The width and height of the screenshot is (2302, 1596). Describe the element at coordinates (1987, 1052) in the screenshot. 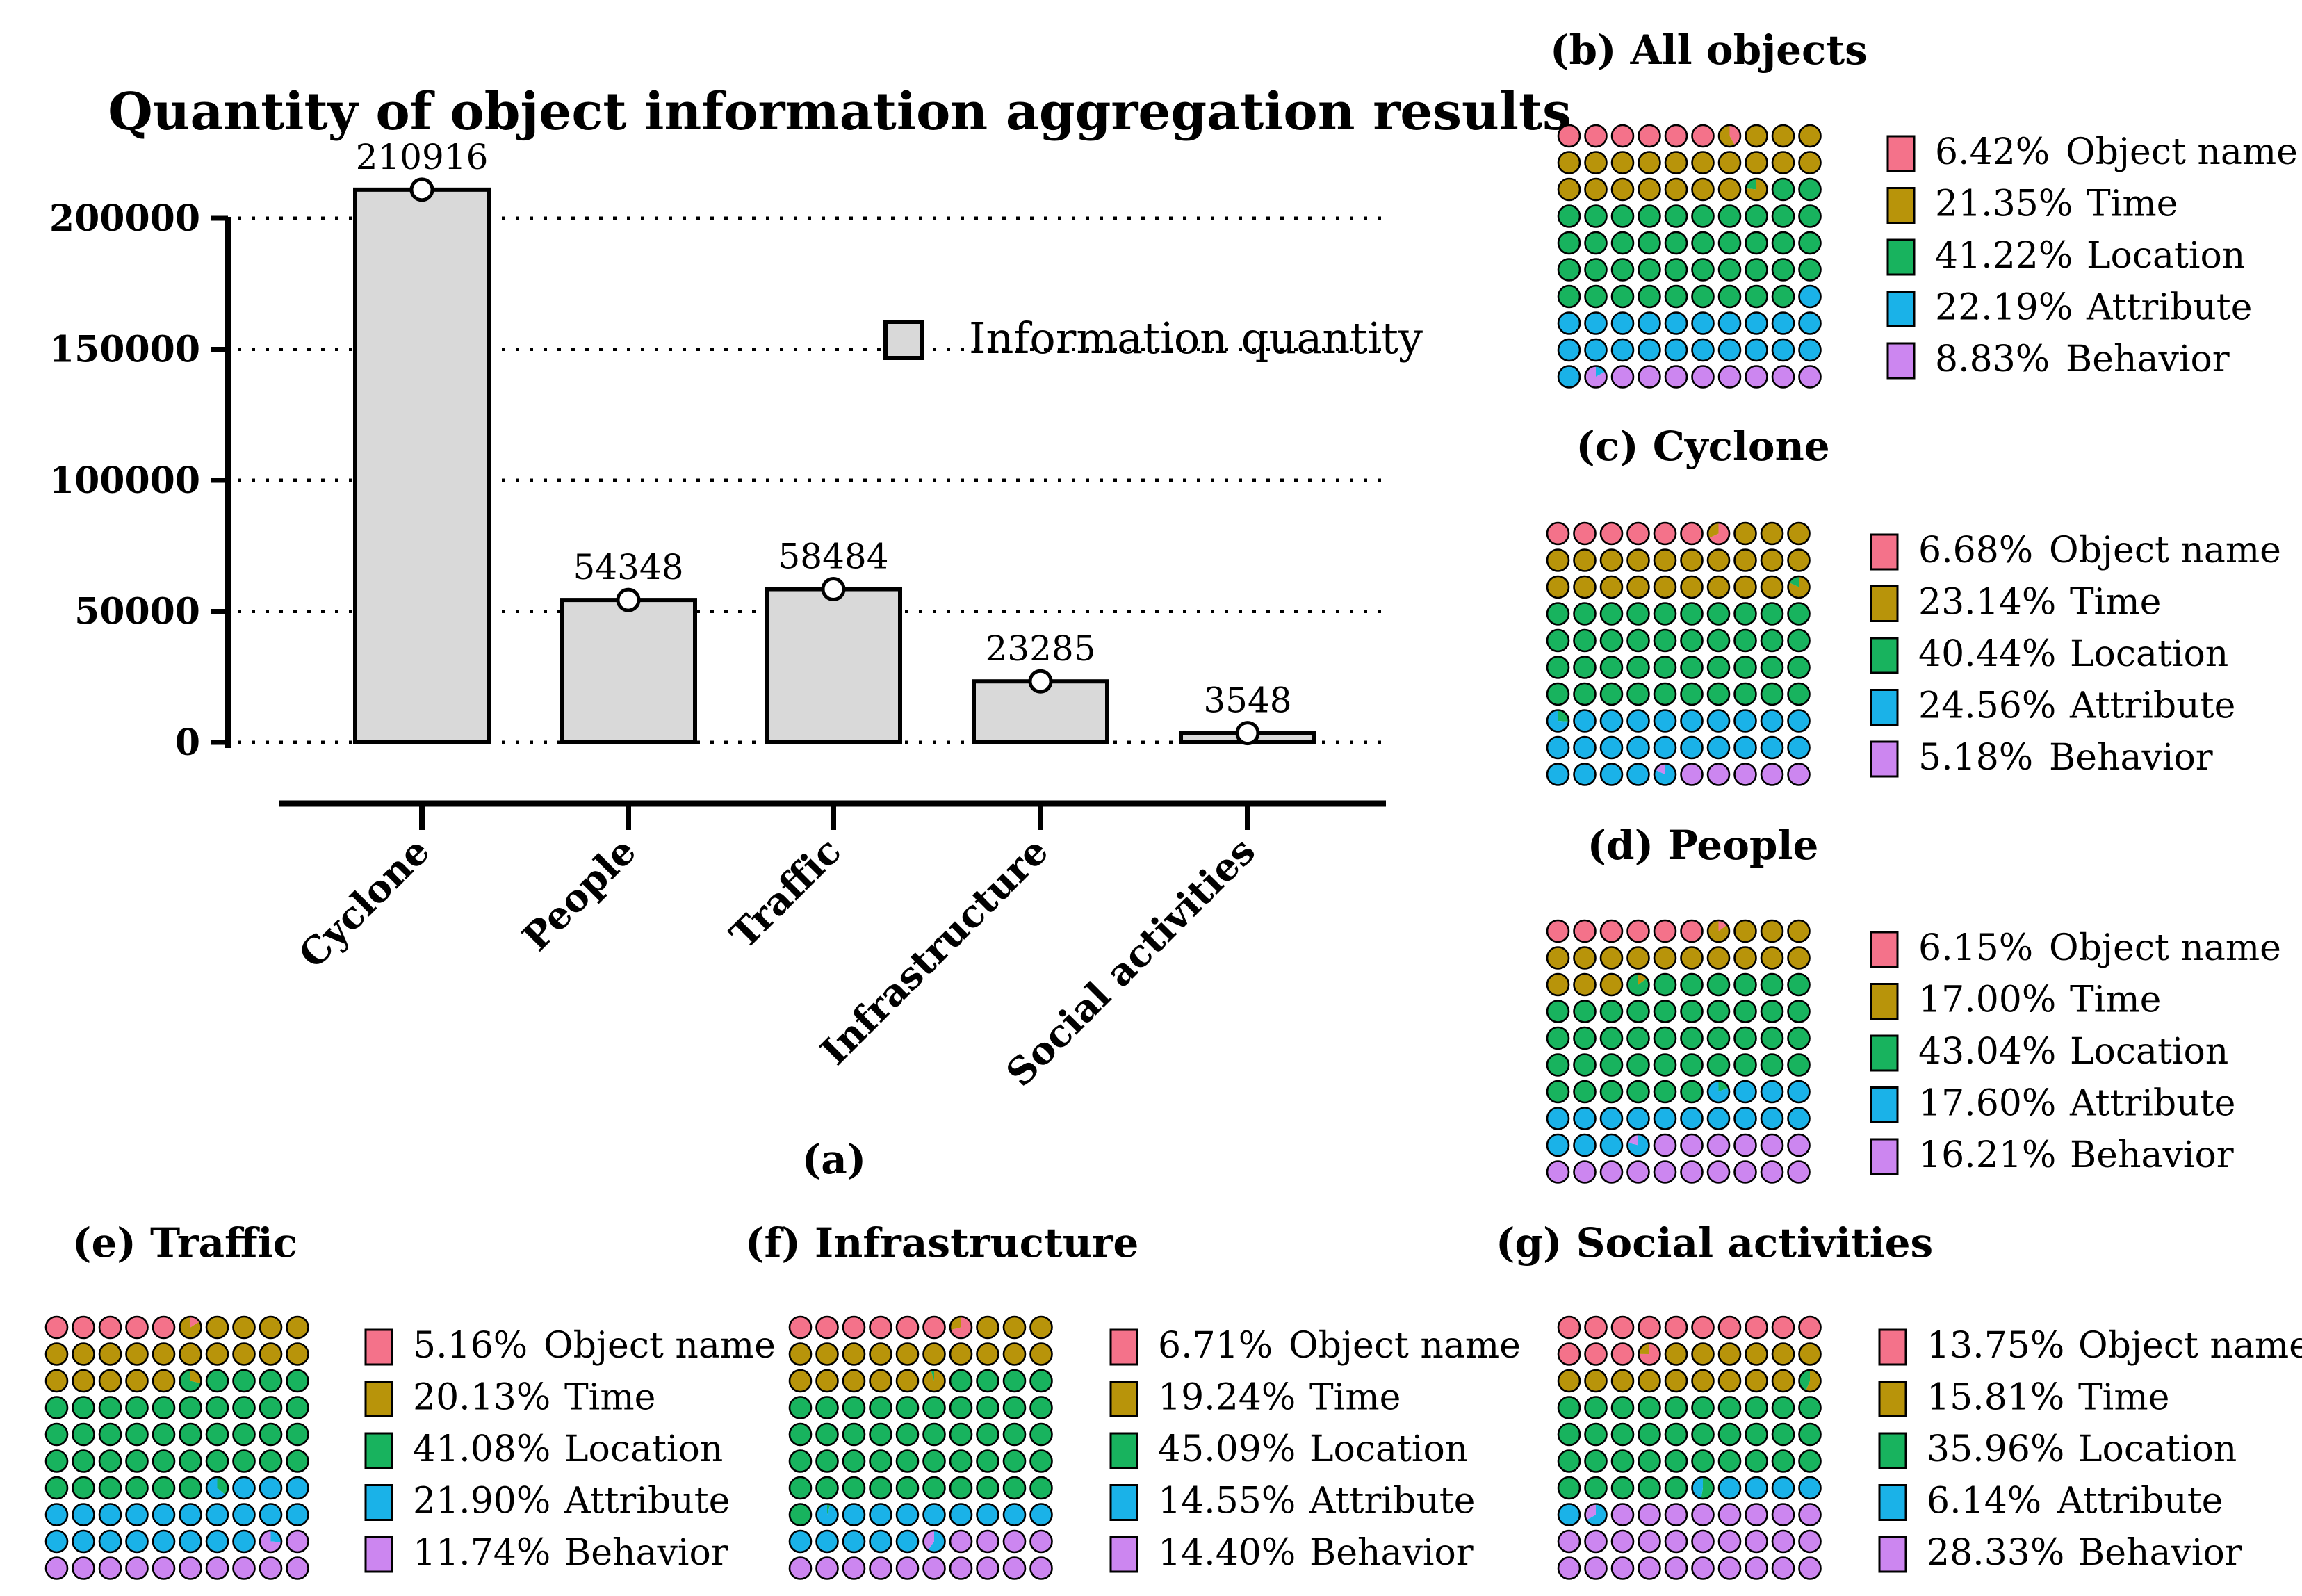

I see `legend-percent: 43.04%` at that location.